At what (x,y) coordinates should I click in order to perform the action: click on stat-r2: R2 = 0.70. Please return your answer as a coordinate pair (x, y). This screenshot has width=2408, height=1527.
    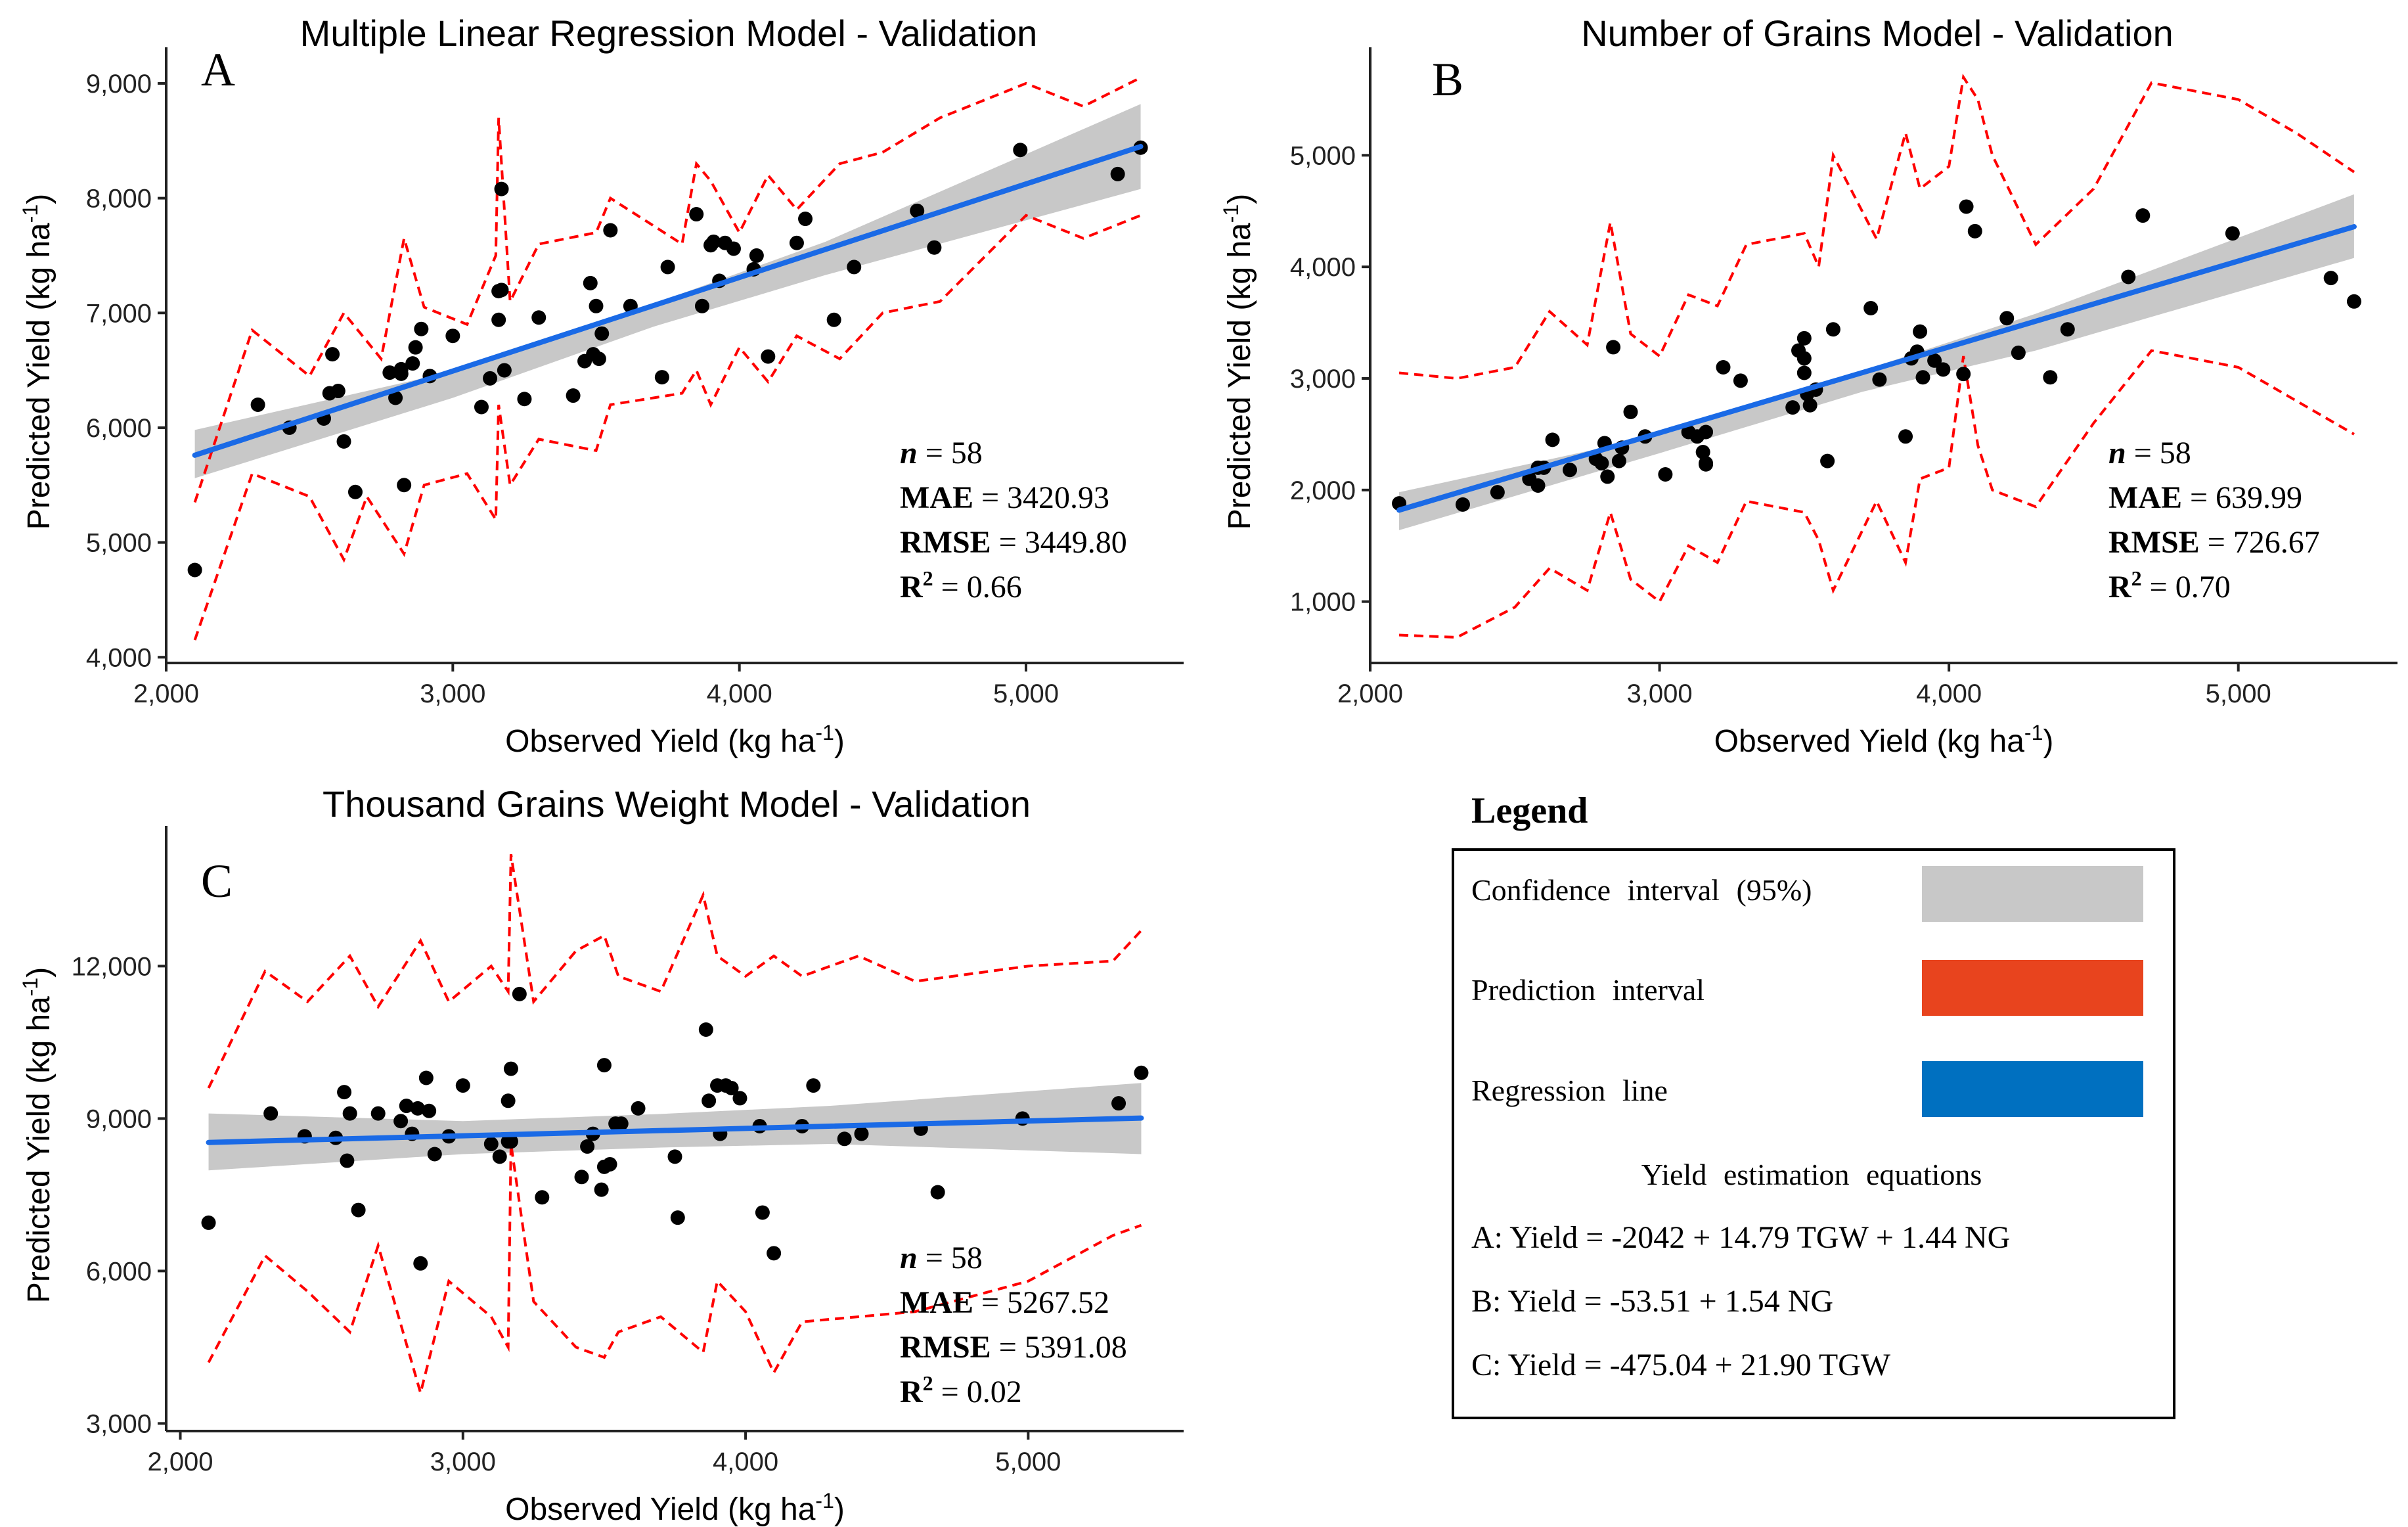
    Looking at the image, I should click on (2169, 585).